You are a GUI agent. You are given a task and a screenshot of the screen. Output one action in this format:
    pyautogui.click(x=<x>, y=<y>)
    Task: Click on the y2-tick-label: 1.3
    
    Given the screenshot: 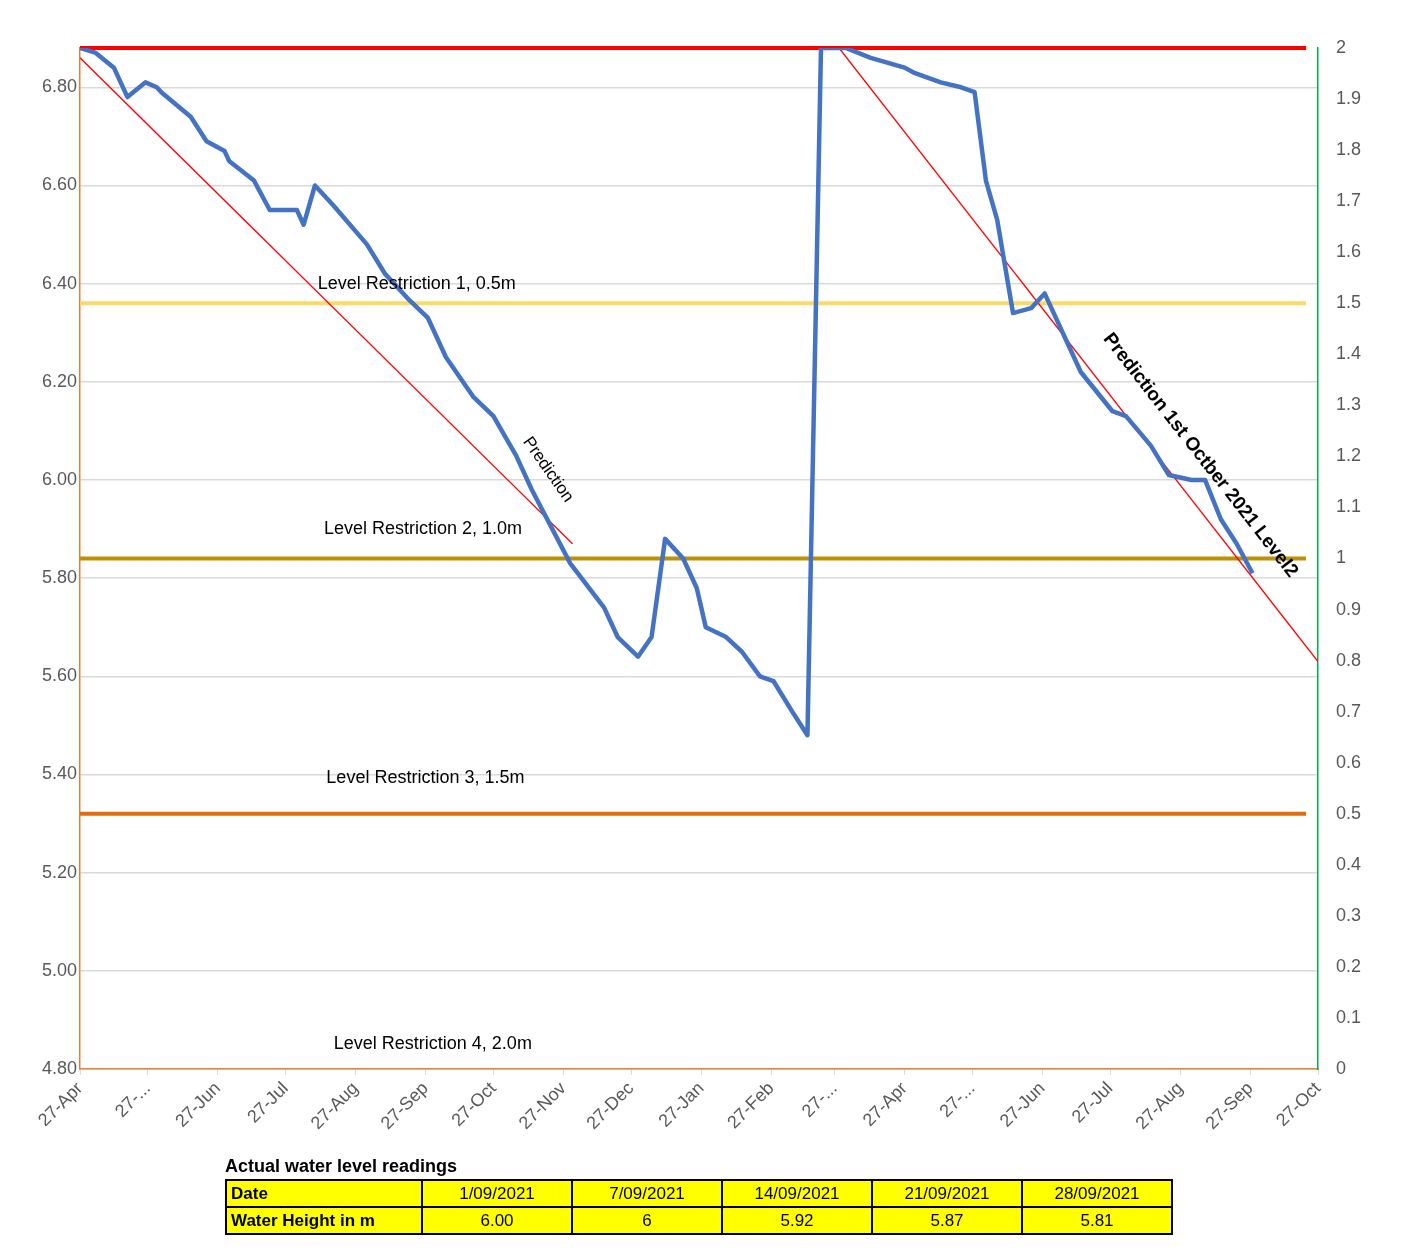 What is the action you would take?
    pyautogui.click(x=1349, y=404)
    